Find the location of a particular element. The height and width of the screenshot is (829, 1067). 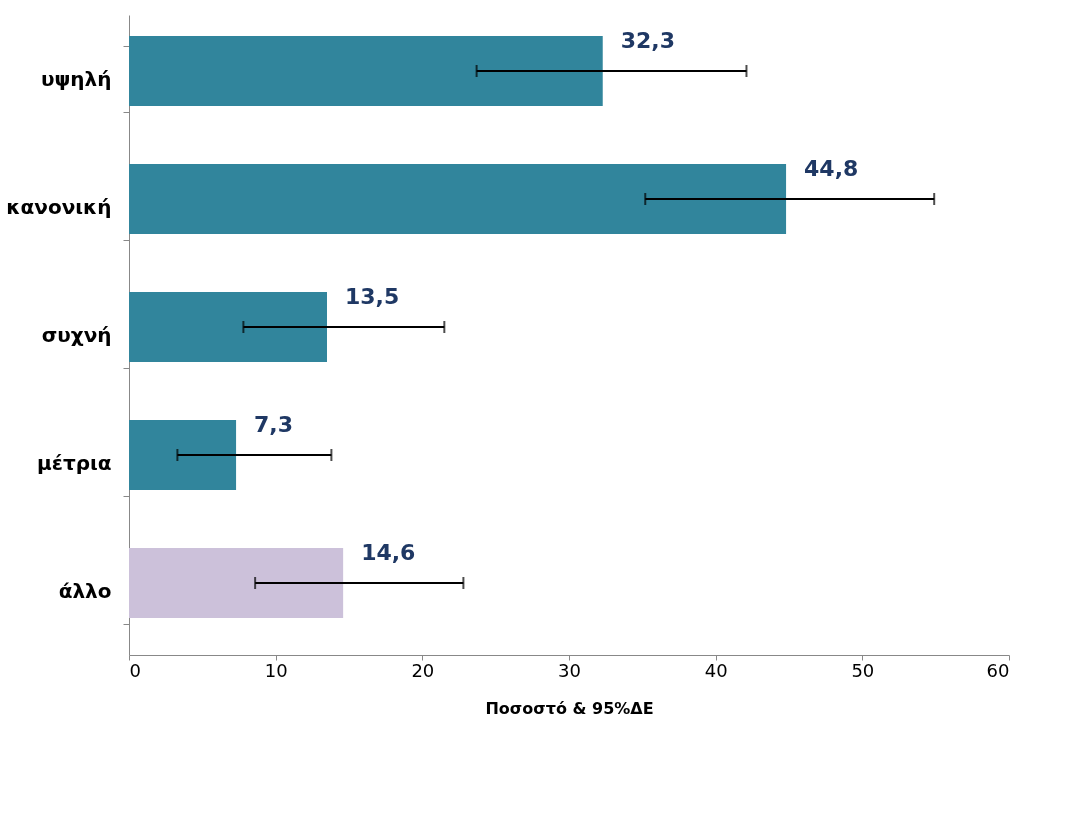

y-tick-label: κανονική is located at coordinates (59, 206).